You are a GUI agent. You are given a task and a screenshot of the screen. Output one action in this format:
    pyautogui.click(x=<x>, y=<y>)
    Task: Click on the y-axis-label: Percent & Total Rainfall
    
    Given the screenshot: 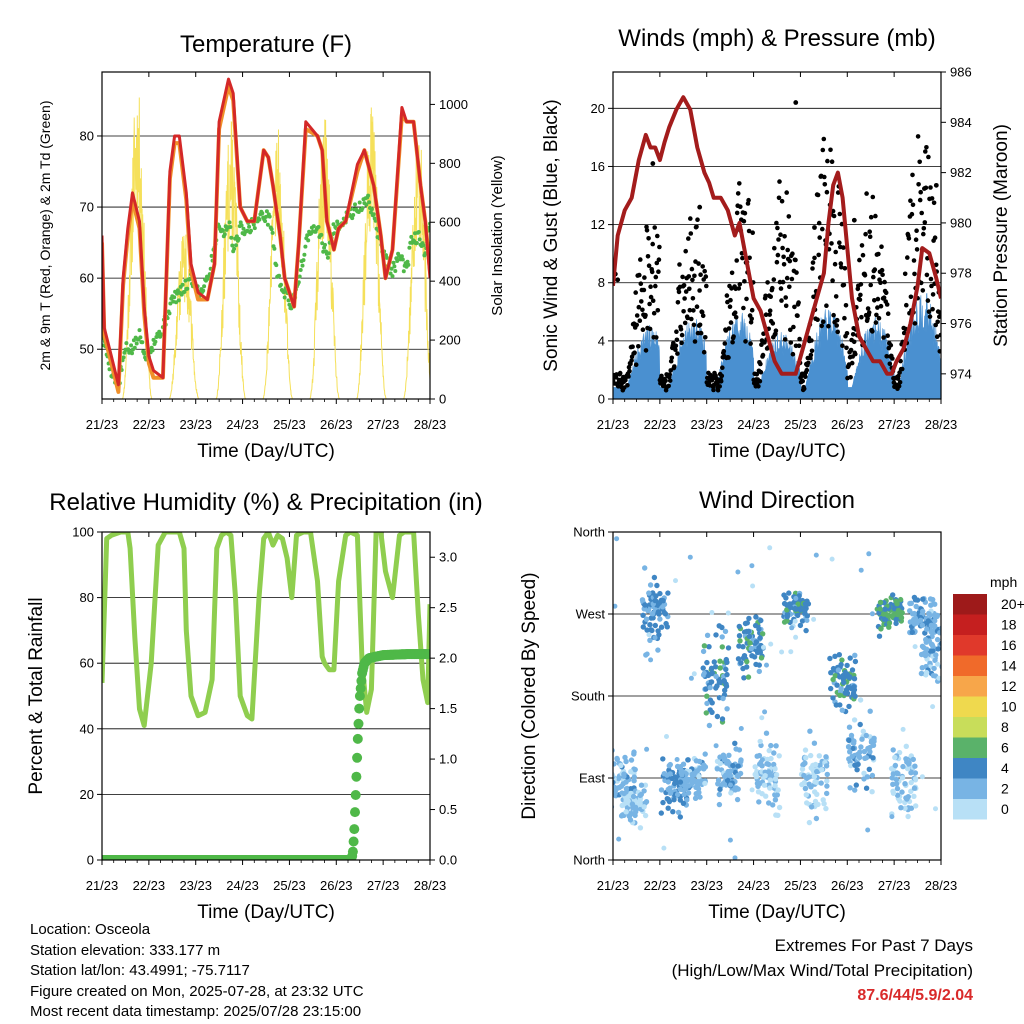 What is the action you would take?
    pyautogui.click(x=36, y=695)
    